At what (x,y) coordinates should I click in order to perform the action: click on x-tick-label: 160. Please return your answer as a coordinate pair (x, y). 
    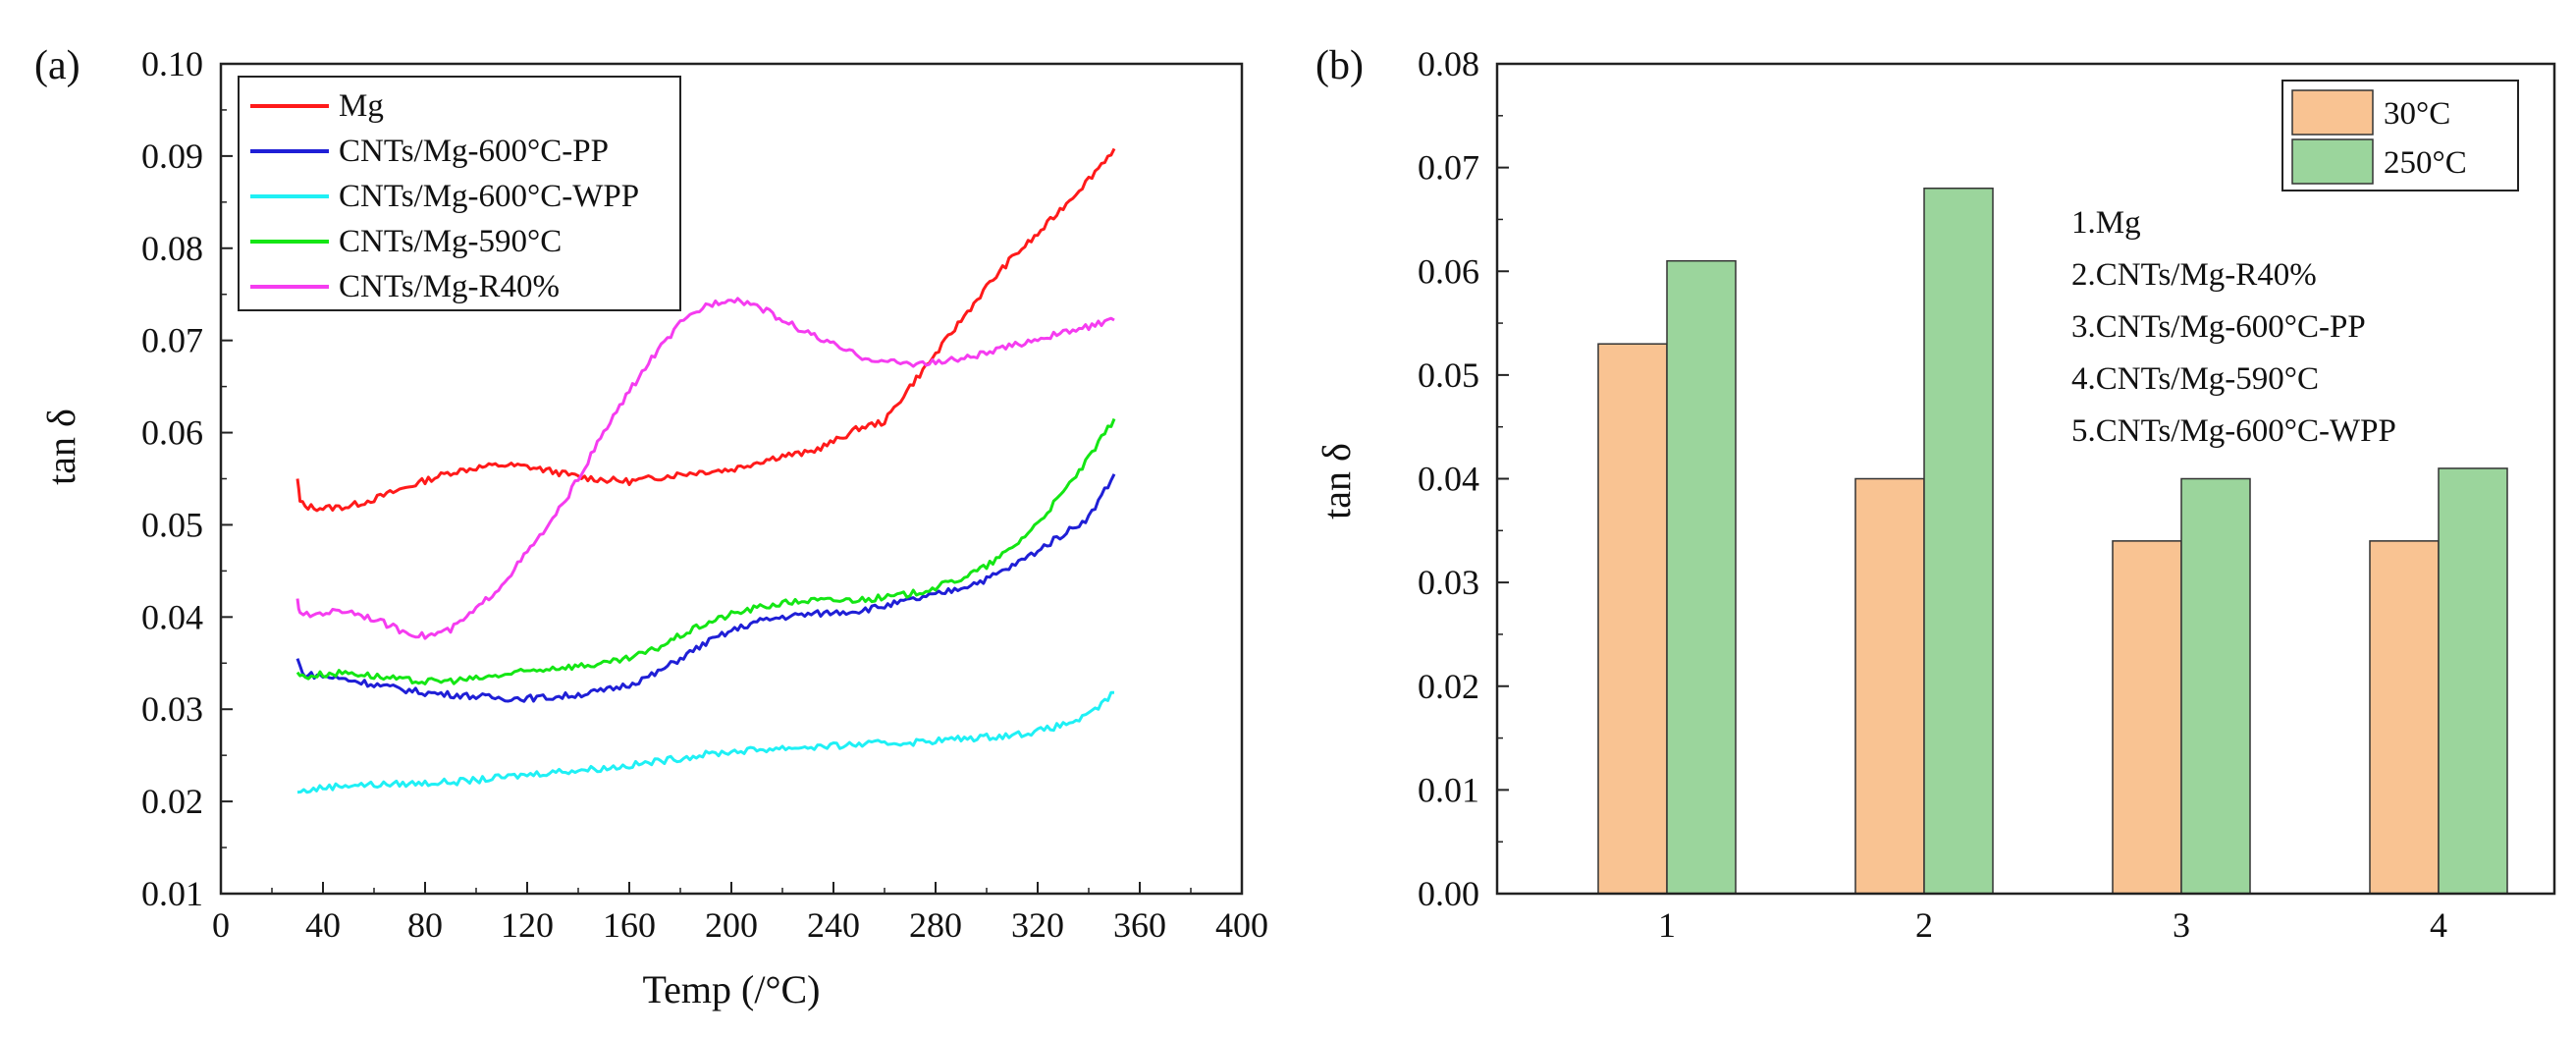
    Looking at the image, I should click on (629, 925).